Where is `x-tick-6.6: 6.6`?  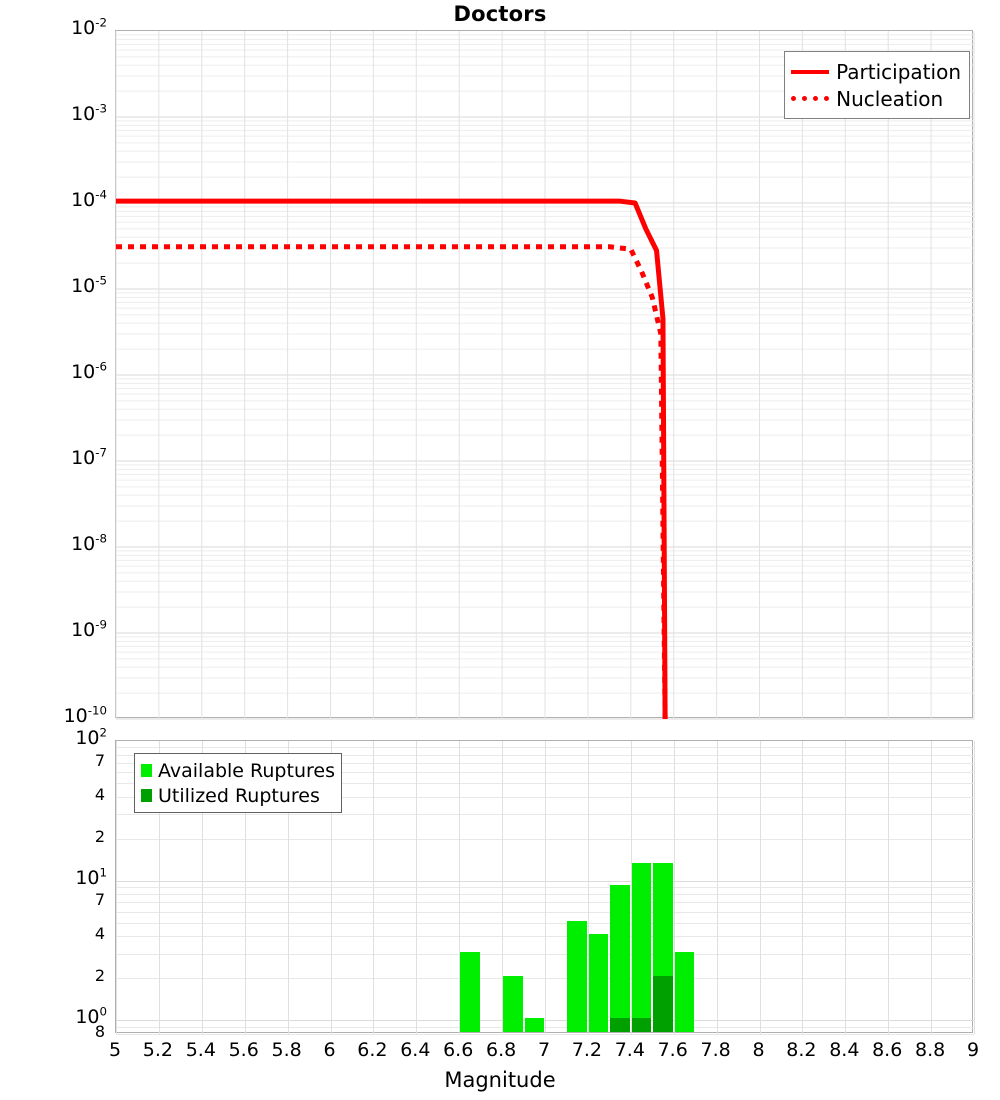 x-tick-6.6: 6.6 is located at coordinates (458, 1050).